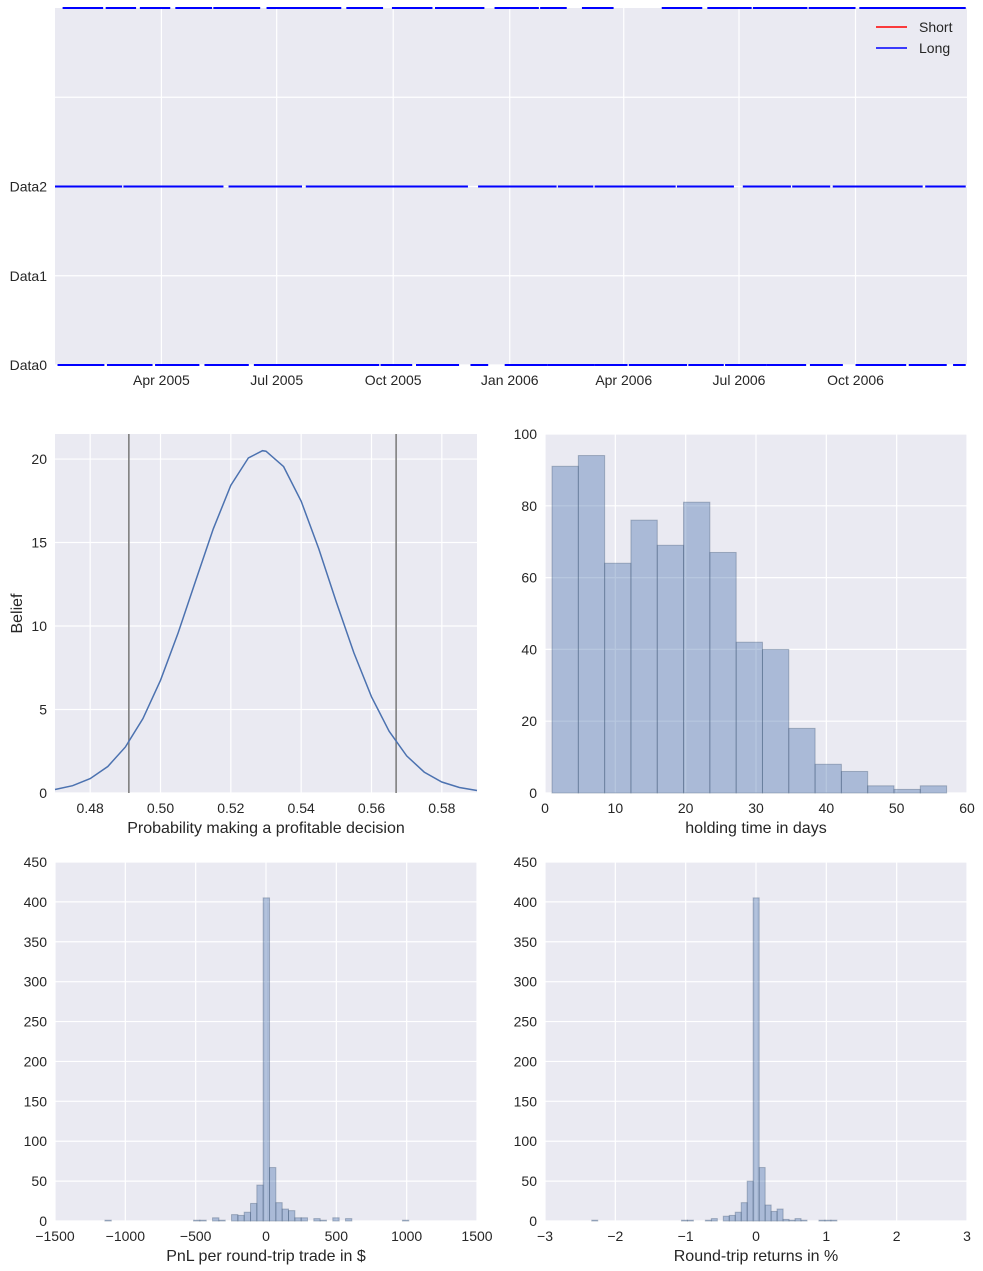  What do you see at coordinates (230, 808) in the screenshot?
I see `x-tick-label: 0.52` at bounding box center [230, 808].